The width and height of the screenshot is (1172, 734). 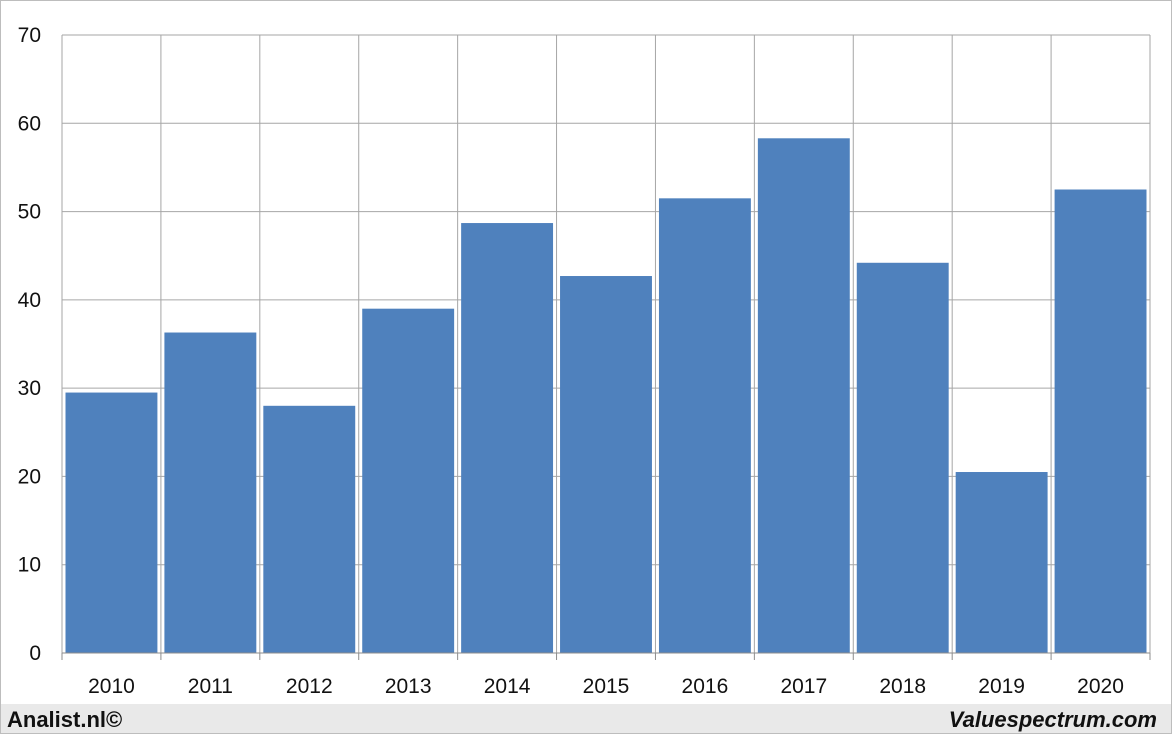 I want to click on bar-2013, so click(x=408, y=480).